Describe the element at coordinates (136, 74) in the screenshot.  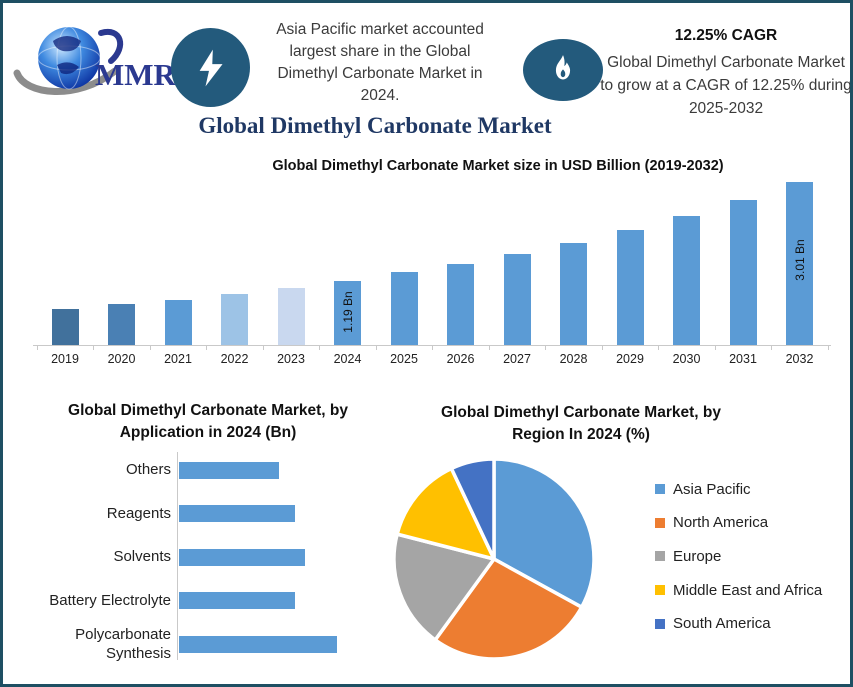
I see `logo-text: MMR` at that location.